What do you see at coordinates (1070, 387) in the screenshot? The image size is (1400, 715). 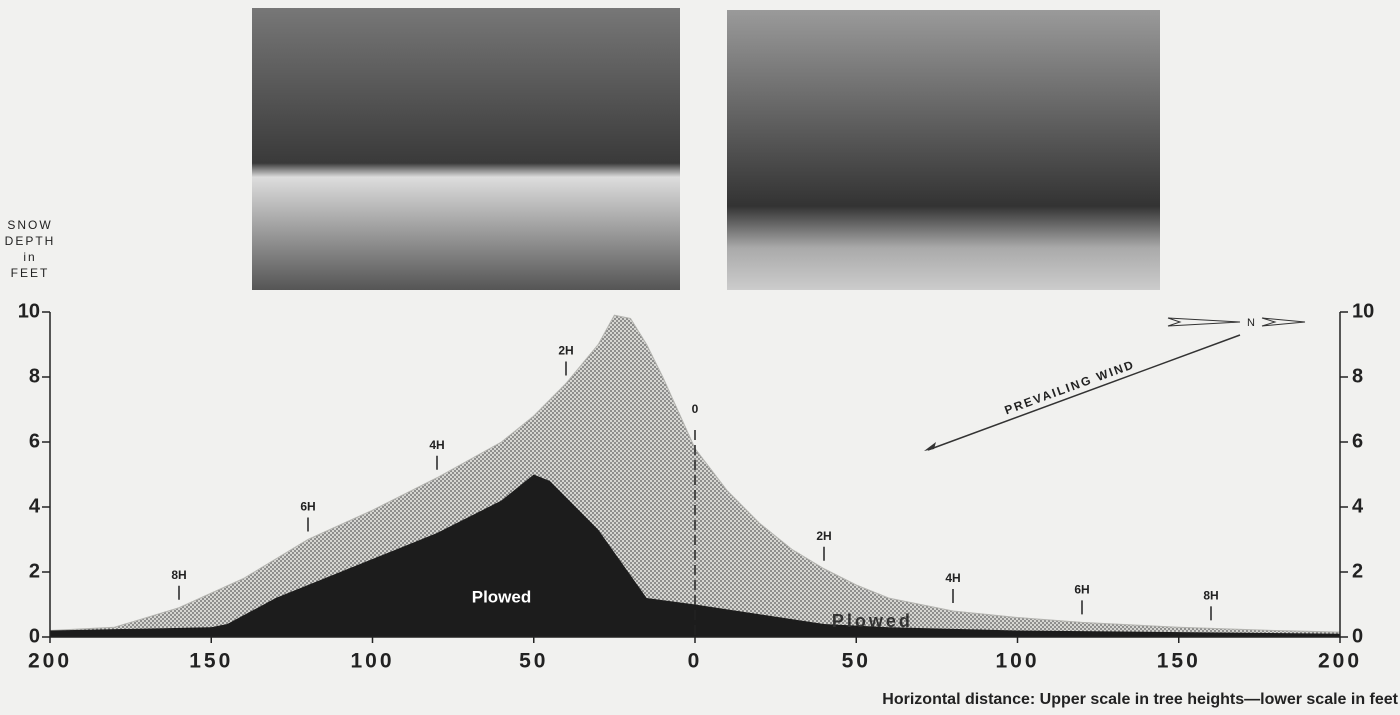 I see `wind-label: PREVAILING WIND` at bounding box center [1070, 387].